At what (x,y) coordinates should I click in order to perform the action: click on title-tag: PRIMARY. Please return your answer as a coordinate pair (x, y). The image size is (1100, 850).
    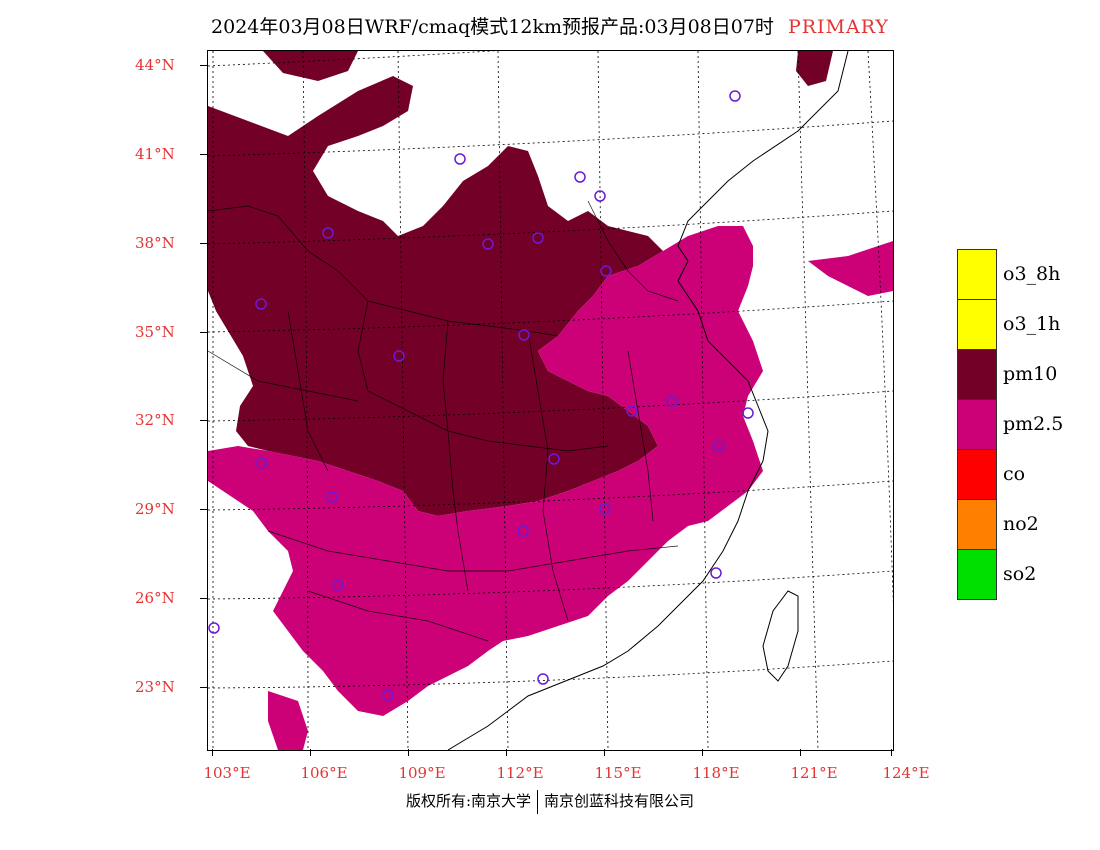
    Looking at the image, I should click on (838, 27).